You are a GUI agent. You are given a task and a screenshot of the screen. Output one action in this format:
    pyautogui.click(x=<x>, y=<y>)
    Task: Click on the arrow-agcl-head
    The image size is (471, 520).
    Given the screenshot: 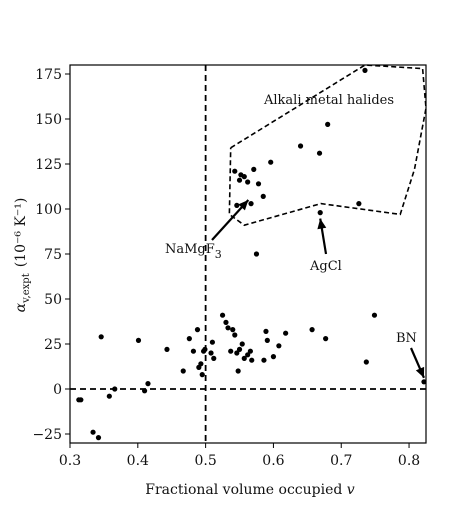 What is the action you would take?
    pyautogui.click(x=322, y=224)
    